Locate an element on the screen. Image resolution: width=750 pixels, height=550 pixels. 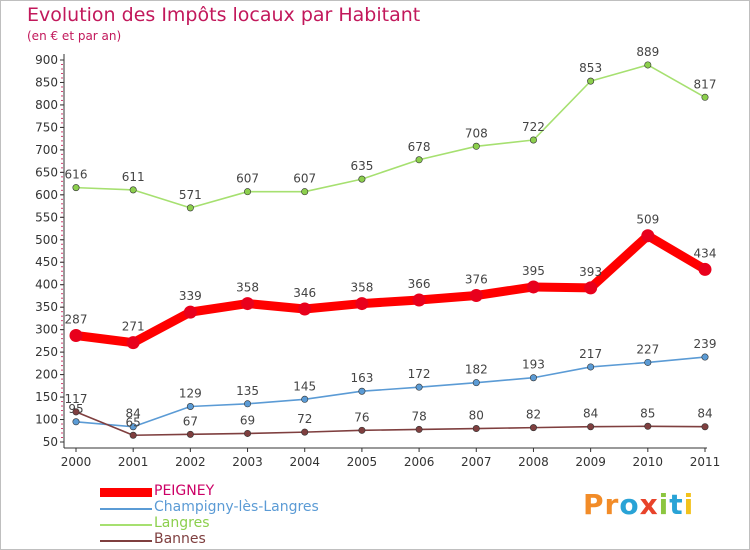
data-label: 509 is located at coordinates (647, 220).